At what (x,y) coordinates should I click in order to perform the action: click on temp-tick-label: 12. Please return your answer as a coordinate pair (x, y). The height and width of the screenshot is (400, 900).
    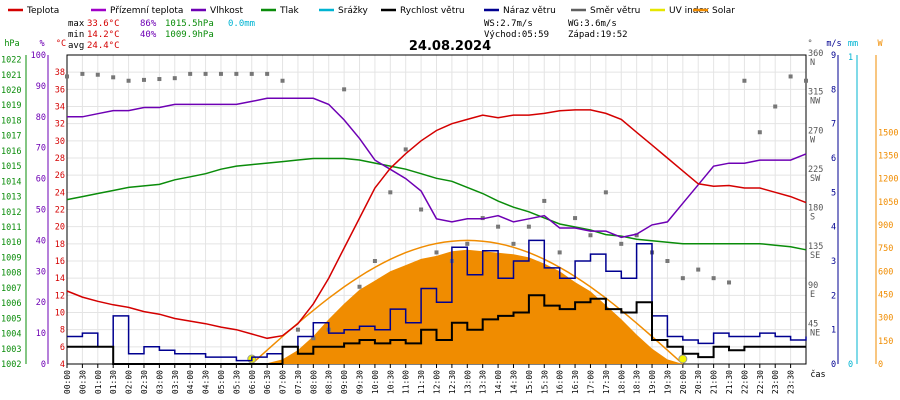
    Looking at the image, I should click on (60, 296).